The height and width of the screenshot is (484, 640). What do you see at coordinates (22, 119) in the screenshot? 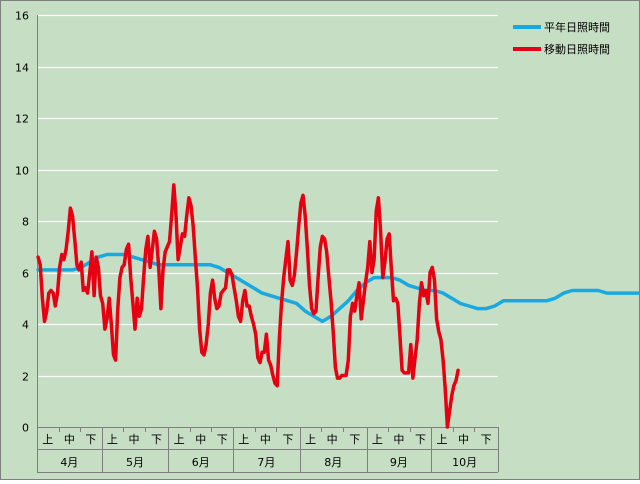
I see `y-tick-label: 12` at bounding box center [22, 119].